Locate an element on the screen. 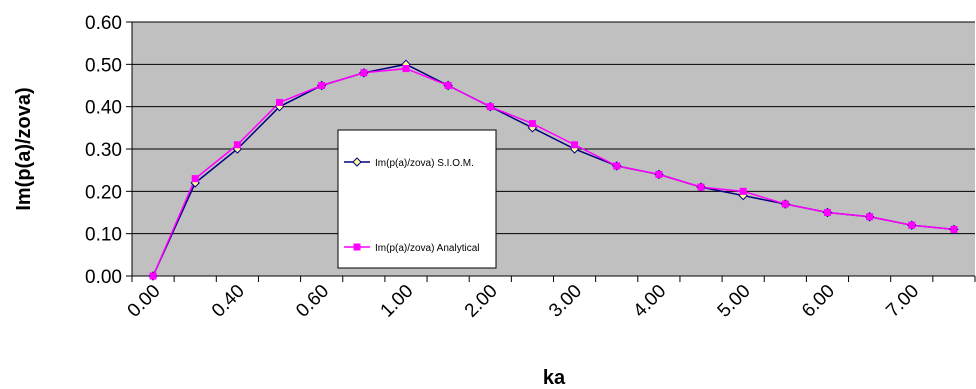  x-tick-label: 6.00 is located at coordinates (818, 301).